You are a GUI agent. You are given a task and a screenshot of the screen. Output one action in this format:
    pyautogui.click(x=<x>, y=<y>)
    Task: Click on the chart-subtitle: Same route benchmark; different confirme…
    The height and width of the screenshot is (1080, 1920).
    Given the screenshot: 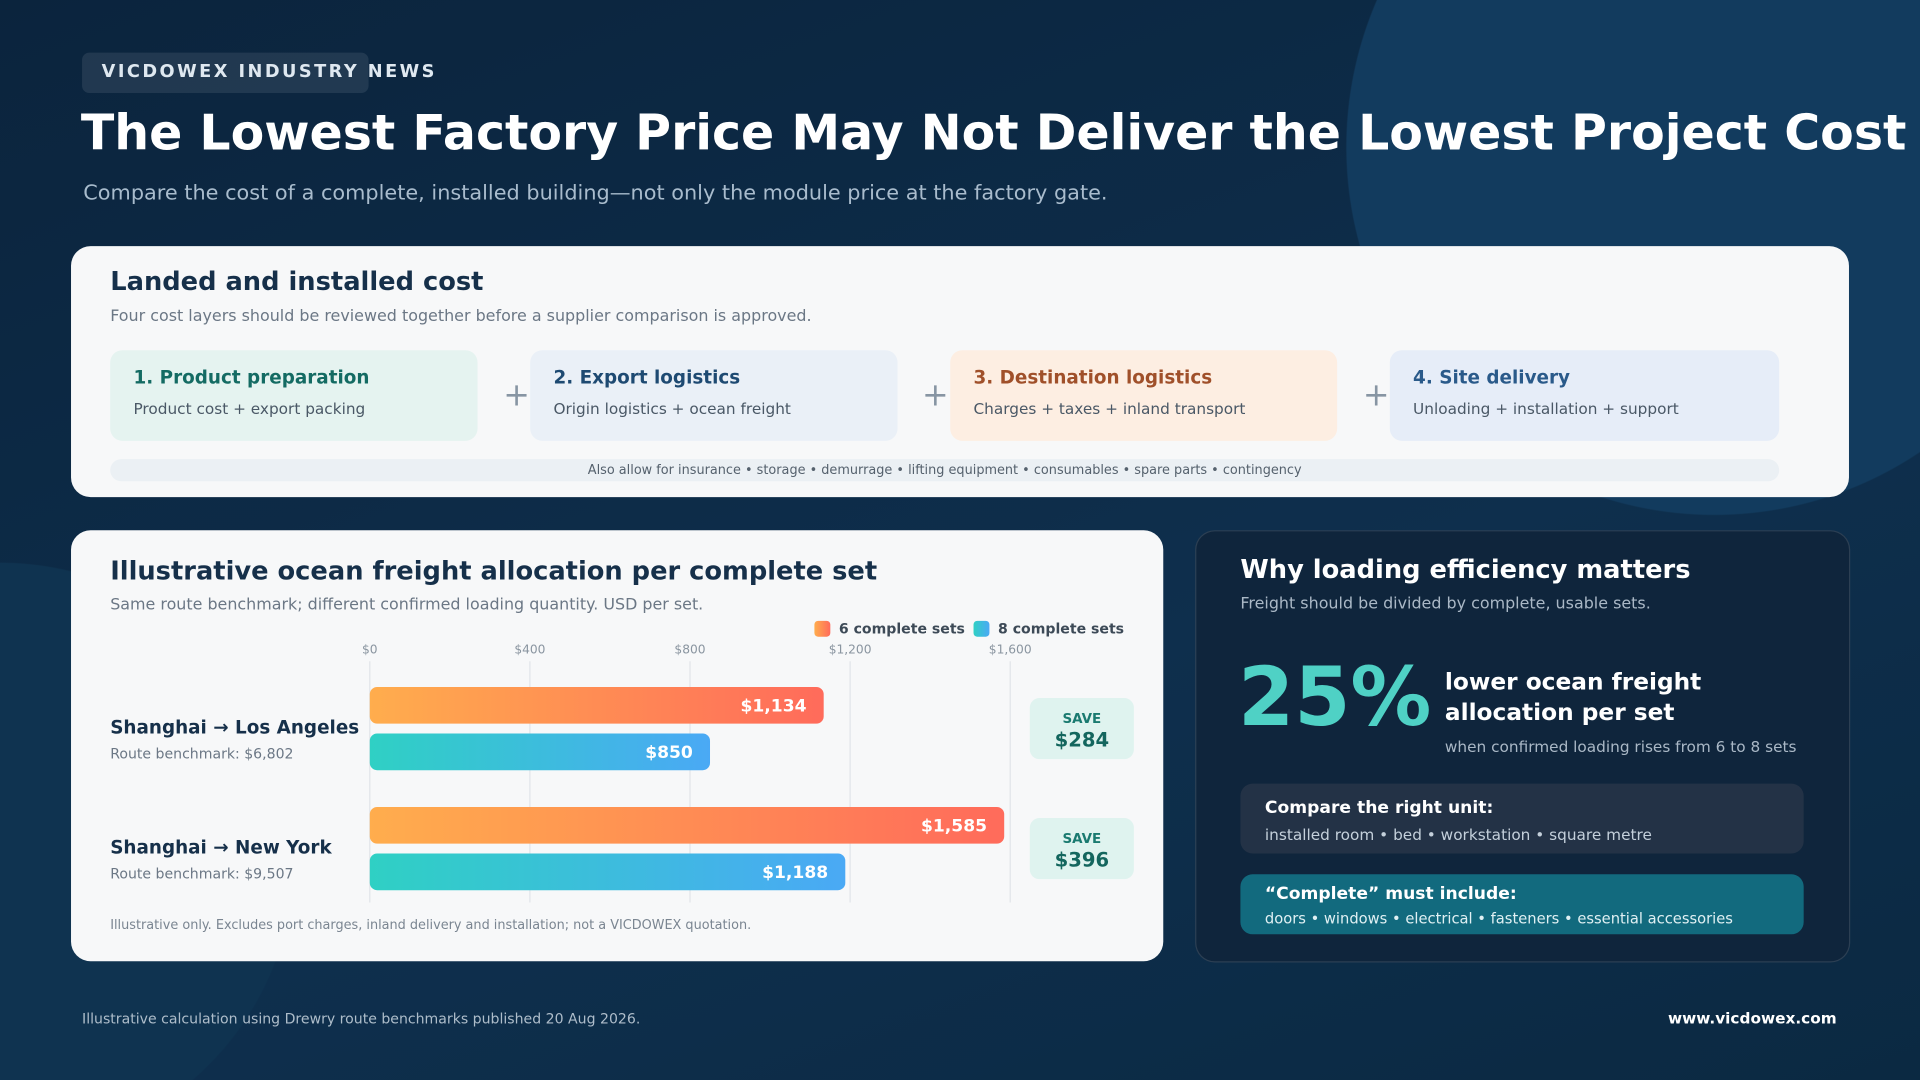 What is the action you would take?
    pyautogui.click(x=406, y=603)
    